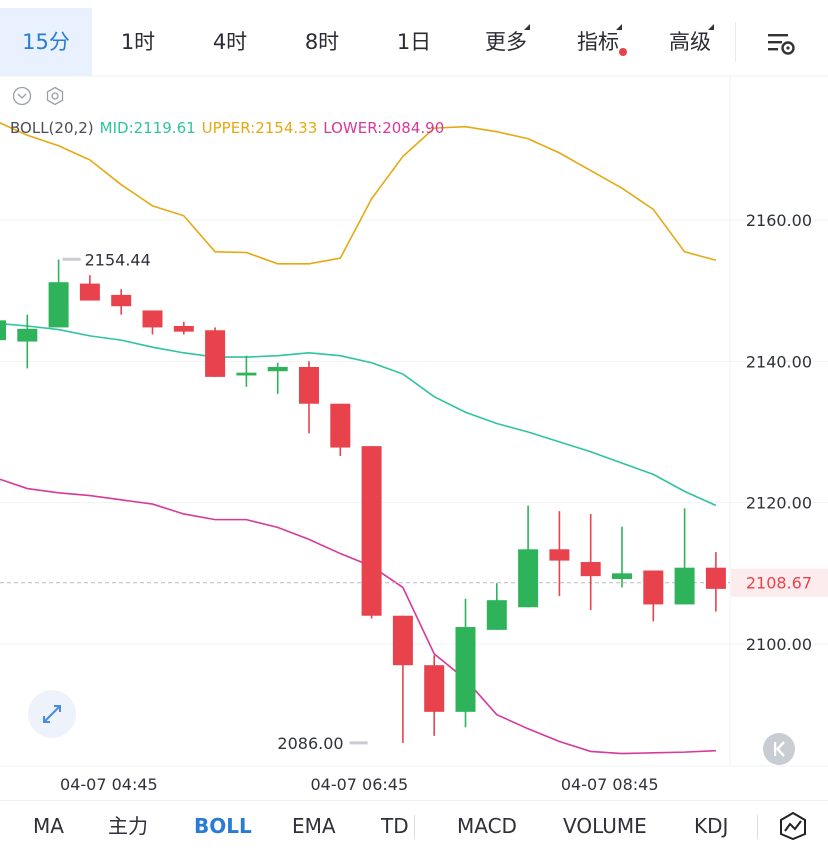 Image resolution: width=828 pixels, height=864 pixels. What do you see at coordinates (48, 826) in the screenshot?
I see `indicator-tab-0: MA` at bounding box center [48, 826].